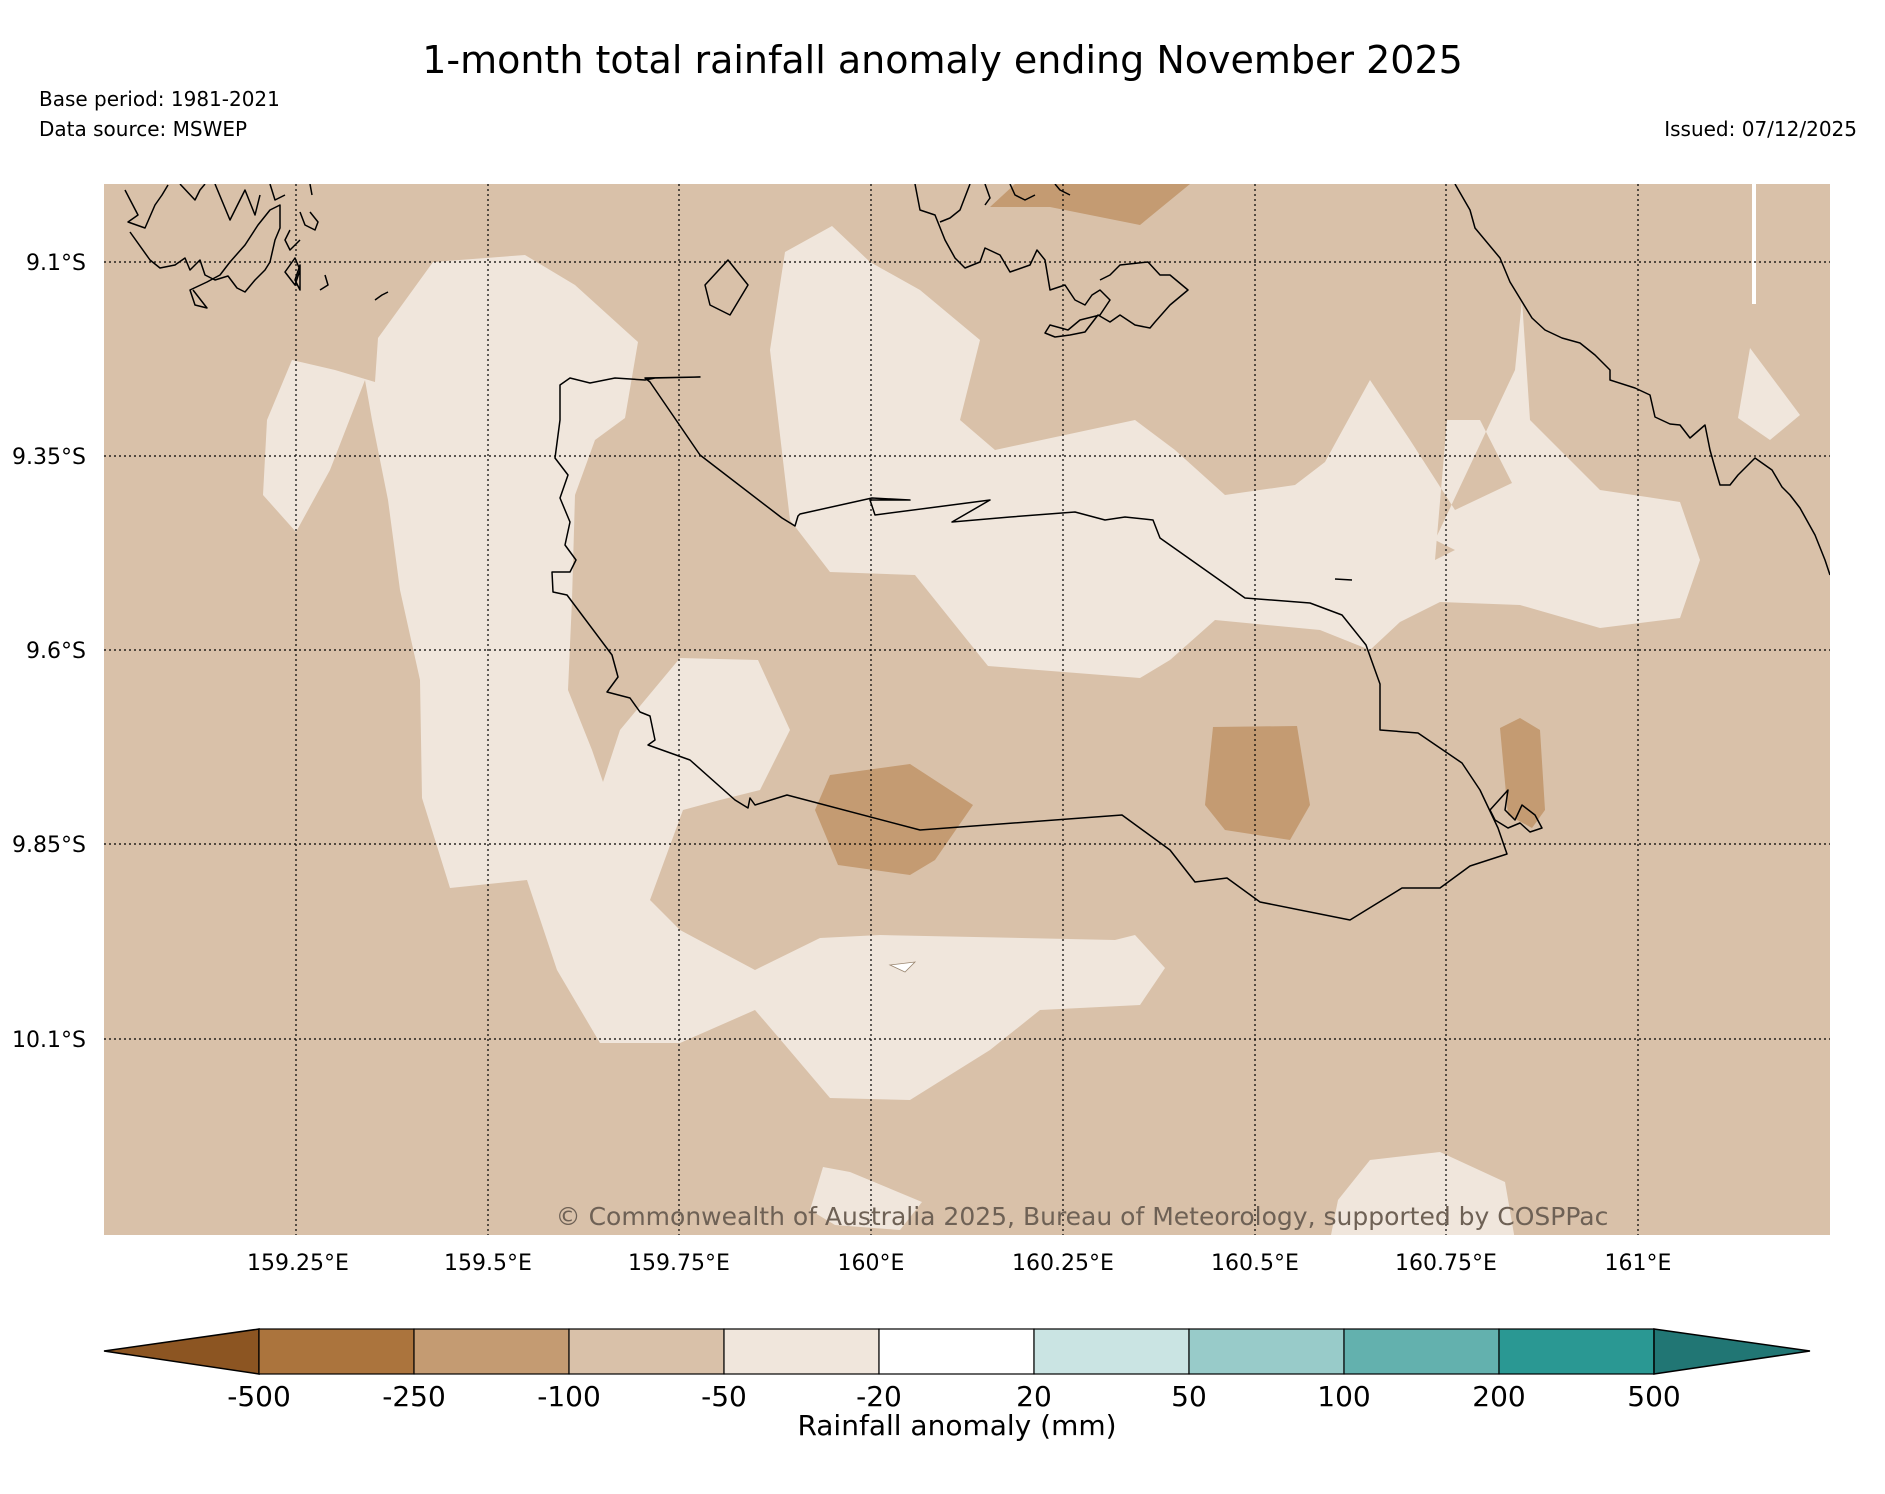  What do you see at coordinates (1522, 773) in the screenshot?
I see `anomaly-region-east` at bounding box center [1522, 773].